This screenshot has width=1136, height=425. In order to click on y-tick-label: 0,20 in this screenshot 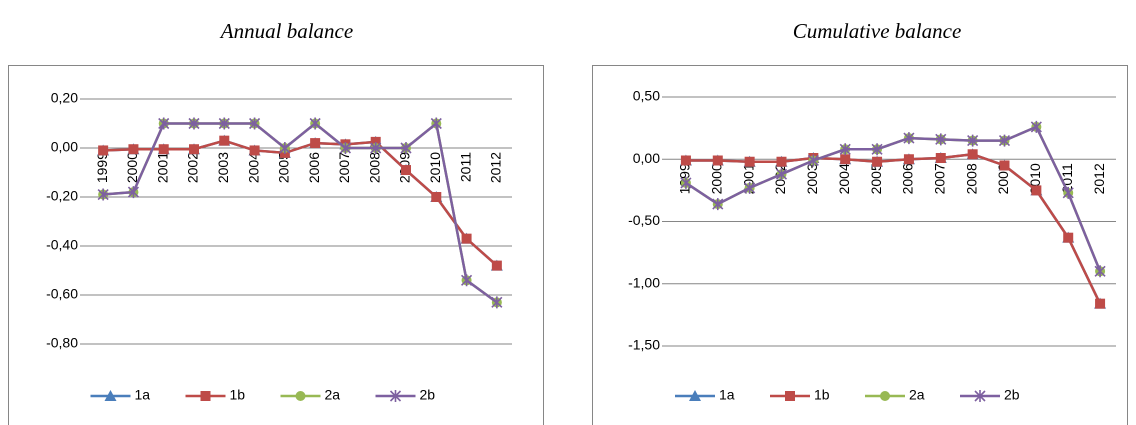, I will do `click(64, 98)`.